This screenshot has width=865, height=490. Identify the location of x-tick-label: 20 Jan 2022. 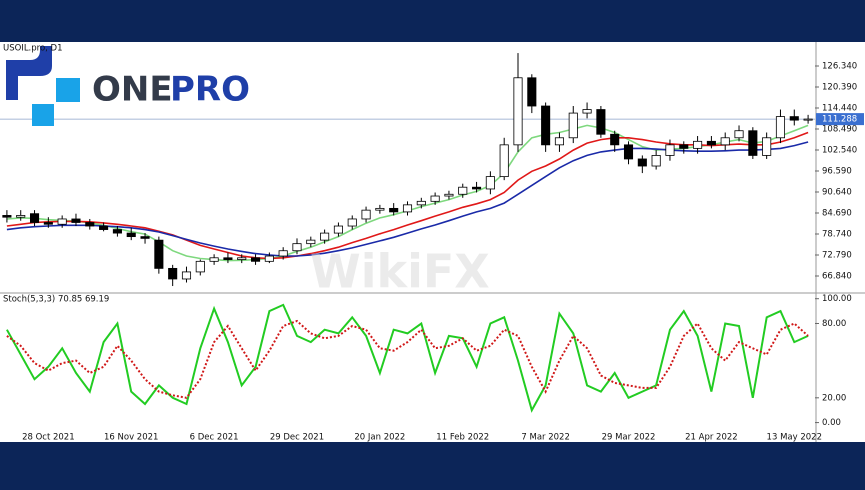
(379, 438).